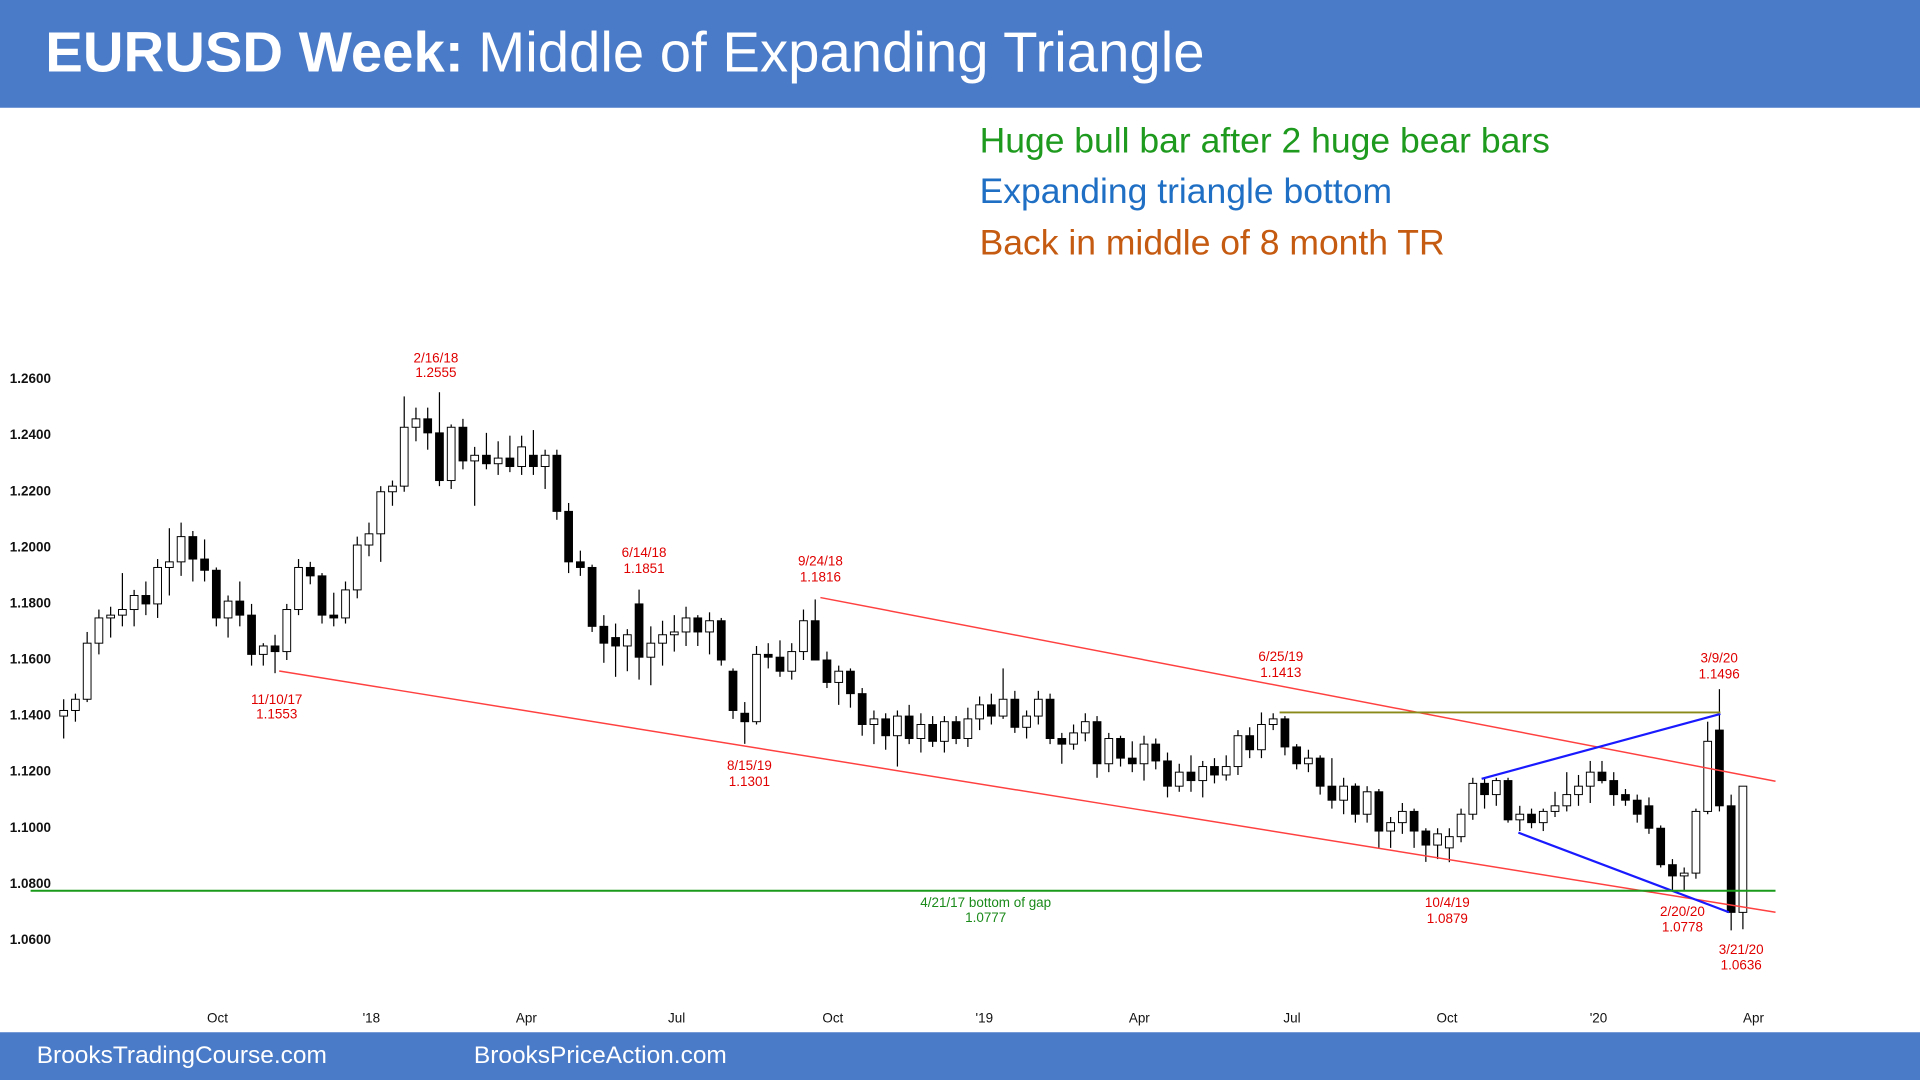 The height and width of the screenshot is (1080, 1920). I want to click on note: Back in middle of 8 month TR, so click(1212, 242).